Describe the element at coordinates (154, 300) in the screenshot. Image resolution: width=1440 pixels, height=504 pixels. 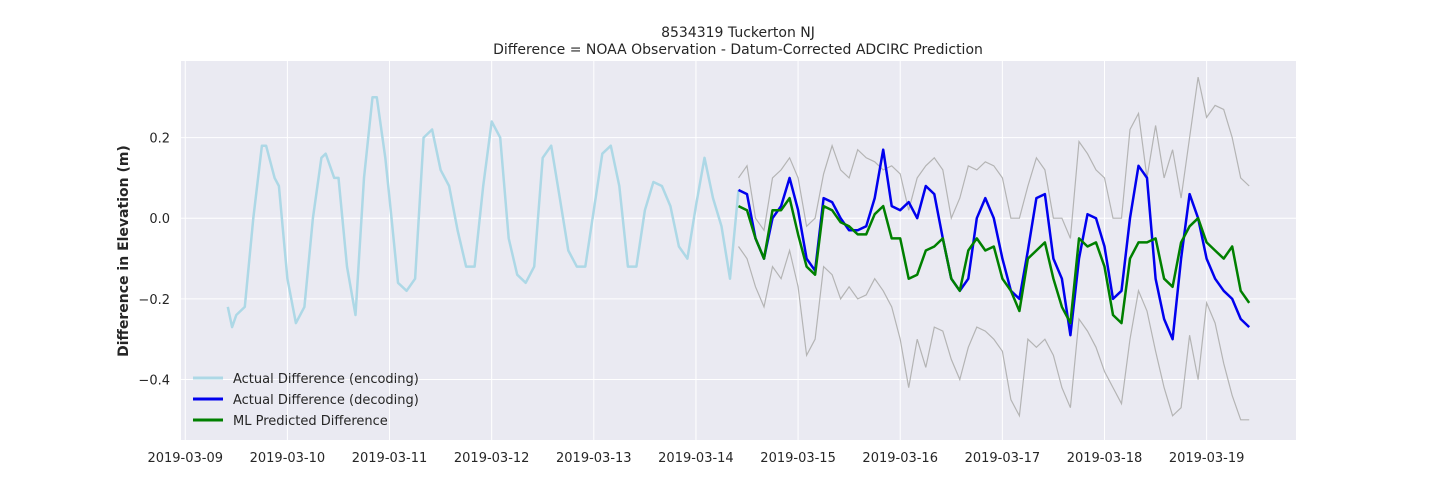
I see `y-tick-label: −0.2` at that location.